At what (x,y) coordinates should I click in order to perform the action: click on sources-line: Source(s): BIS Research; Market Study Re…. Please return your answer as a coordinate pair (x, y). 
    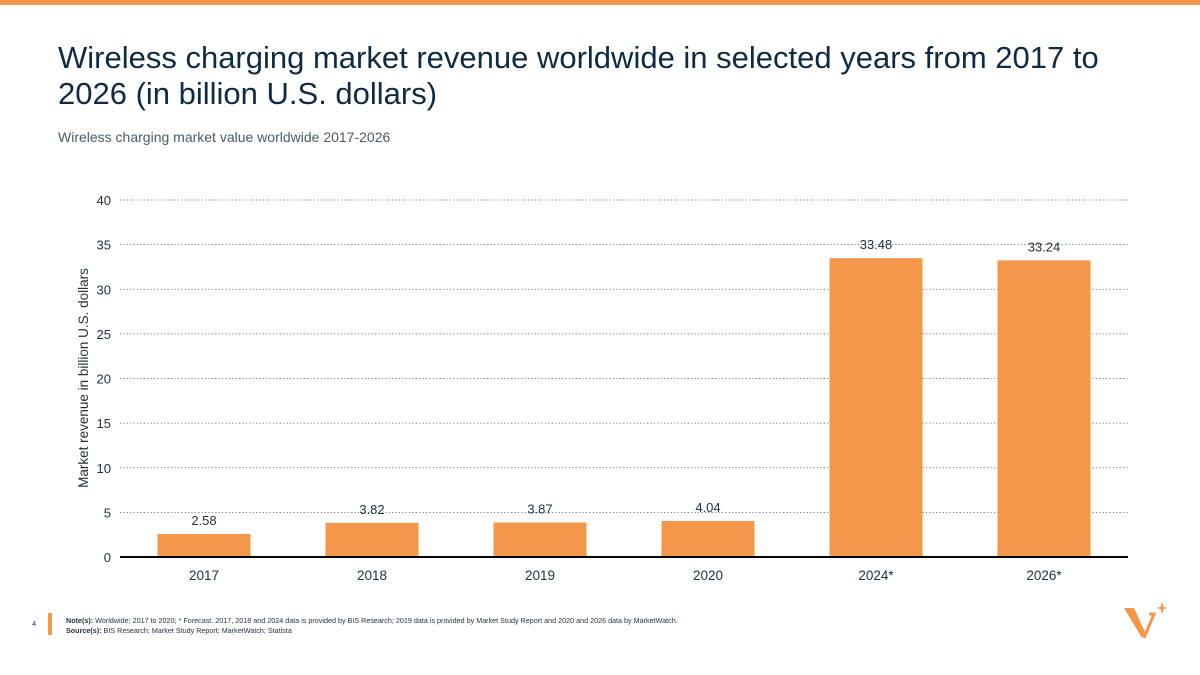
    Looking at the image, I should click on (372, 631).